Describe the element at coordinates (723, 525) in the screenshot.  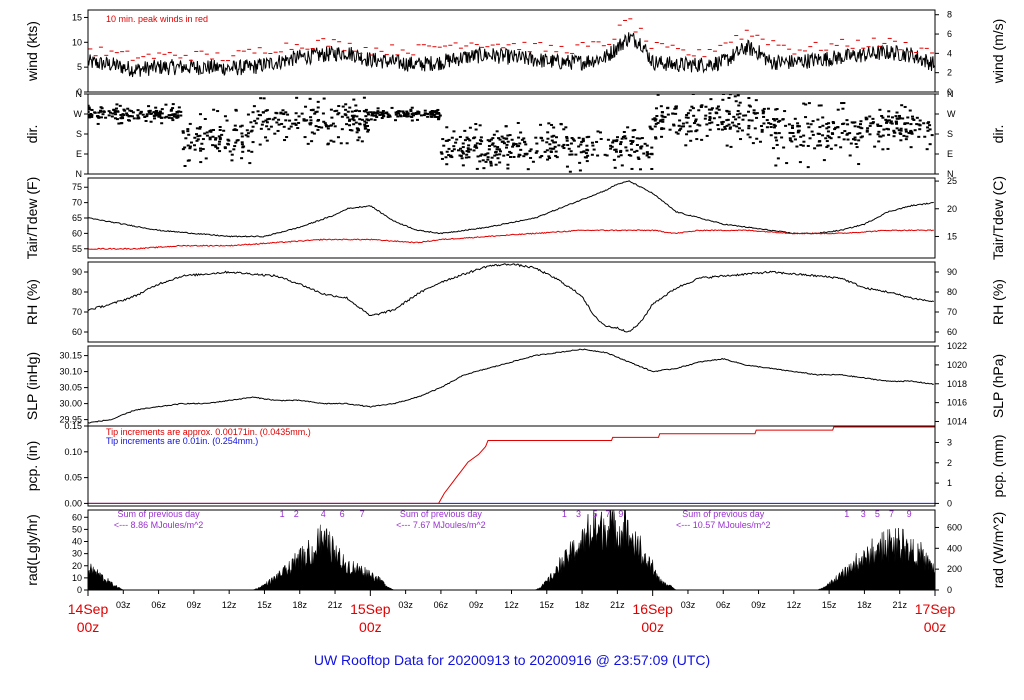
I see `sum-previous-day-value: <--- 10.57 MJoules/m^2` at that location.